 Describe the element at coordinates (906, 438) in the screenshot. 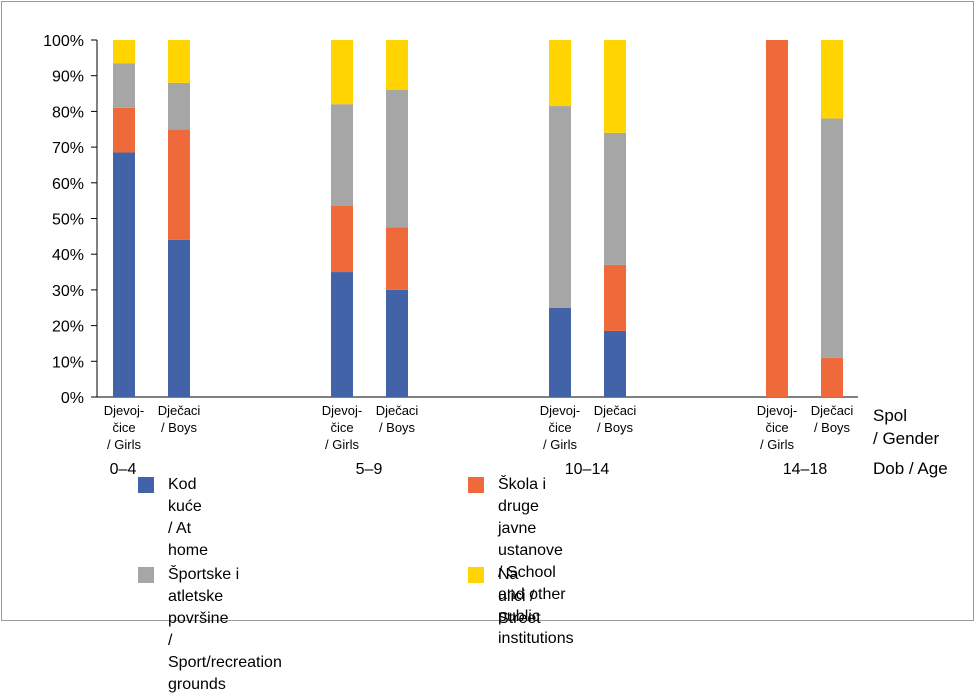

I see `gender-axis-title: / Gender` at that location.